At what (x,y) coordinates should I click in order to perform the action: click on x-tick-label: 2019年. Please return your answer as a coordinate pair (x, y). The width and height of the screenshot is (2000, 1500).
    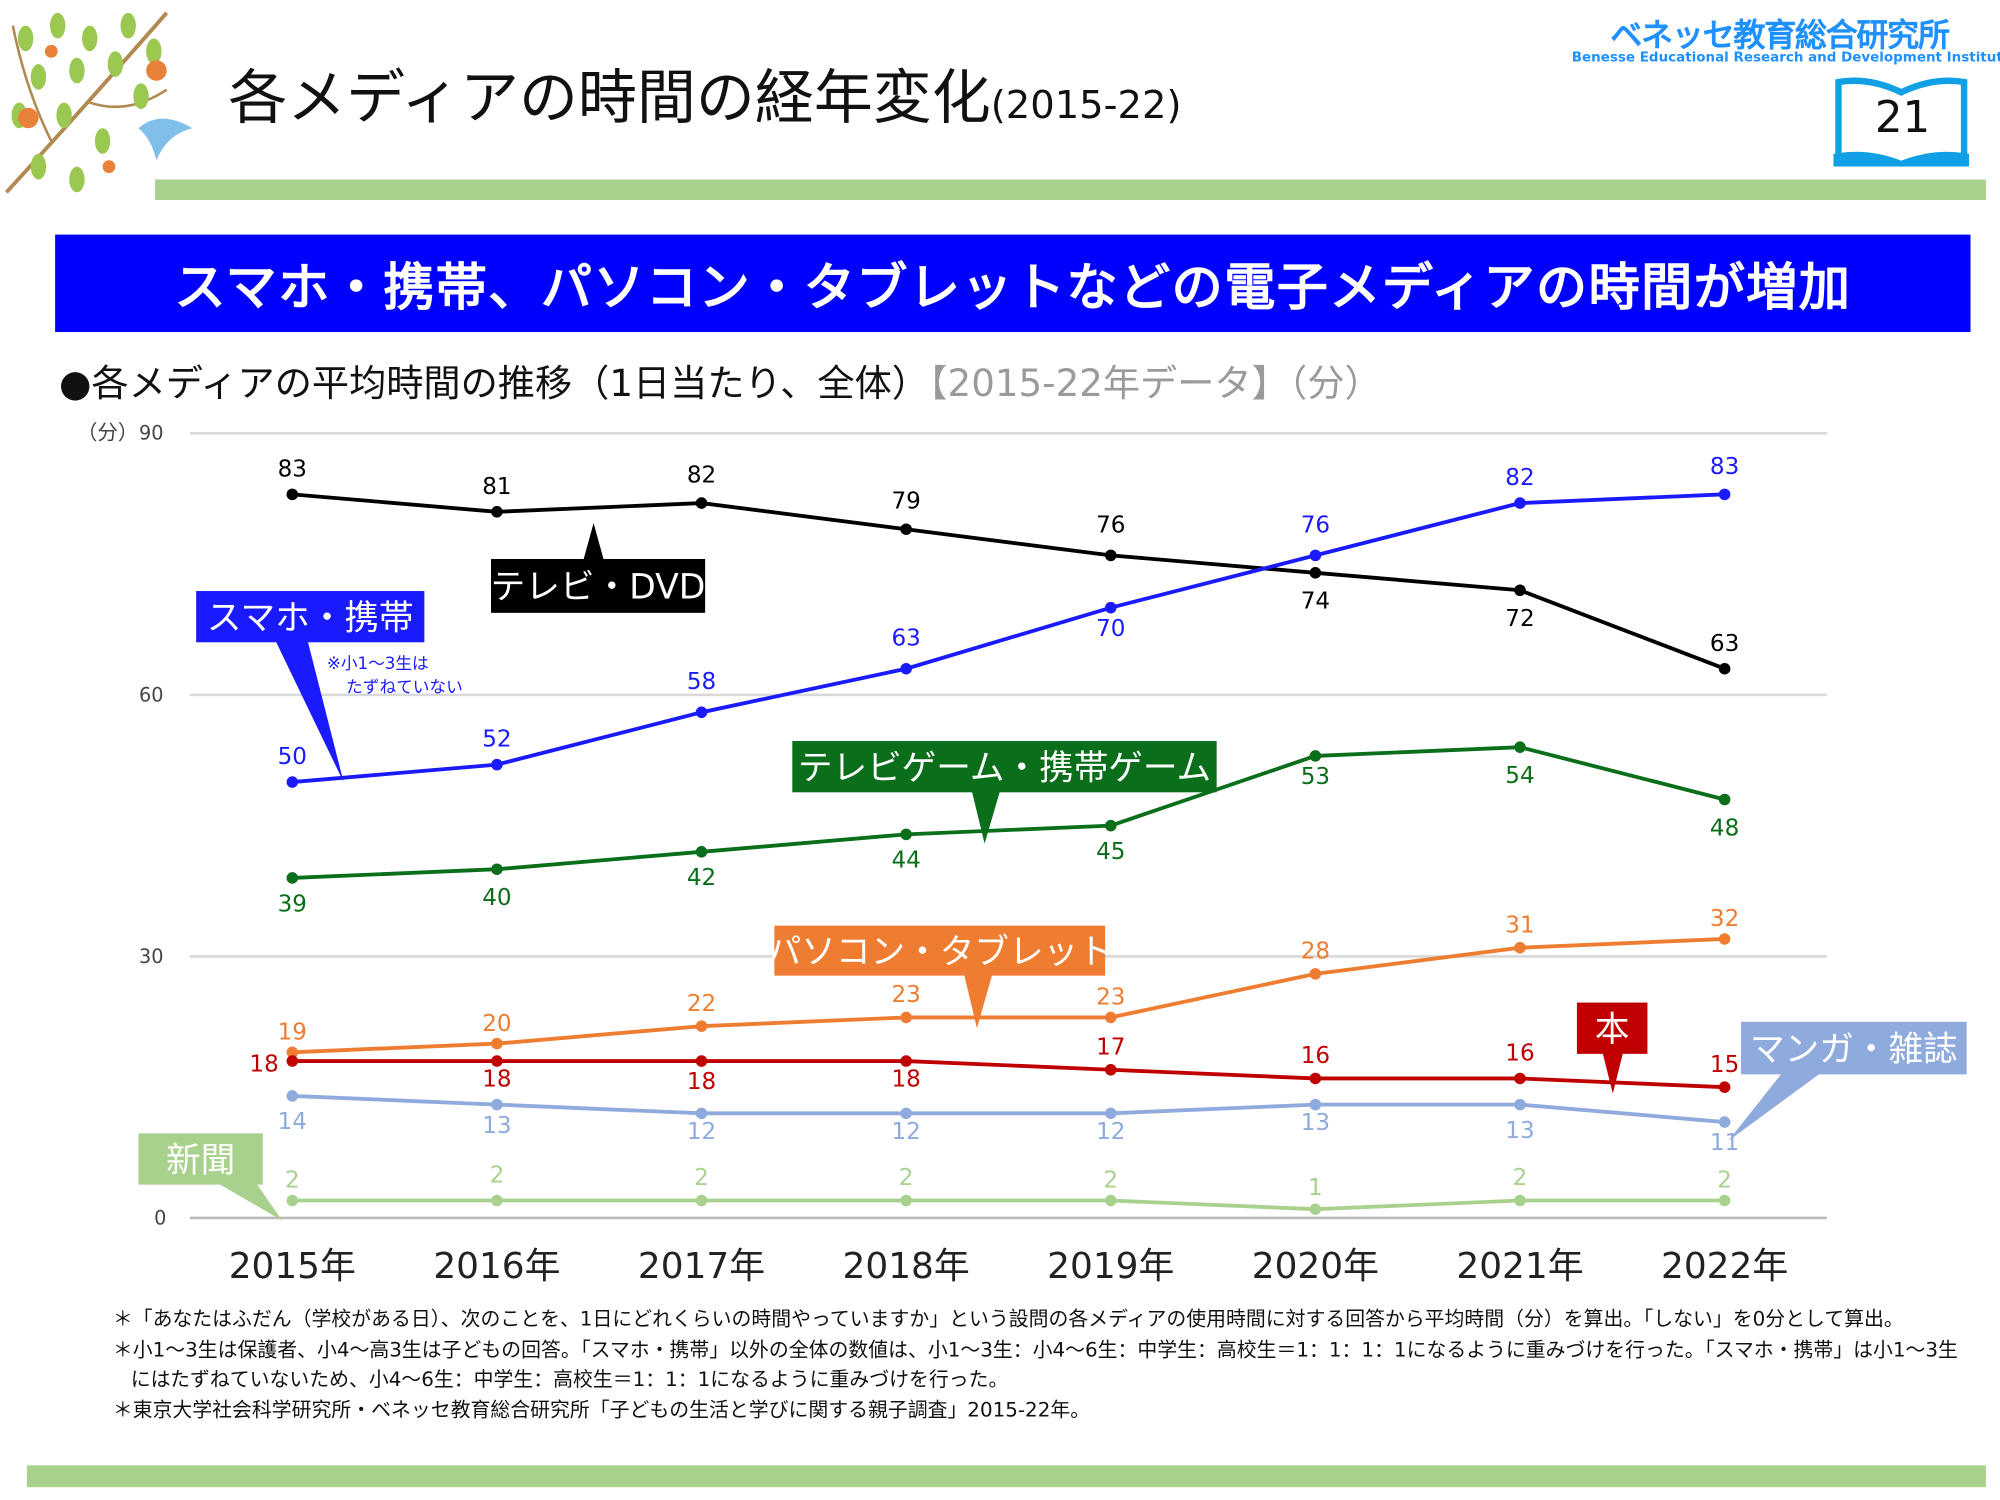
    Looking at the image, I should click on (1110, 1266).